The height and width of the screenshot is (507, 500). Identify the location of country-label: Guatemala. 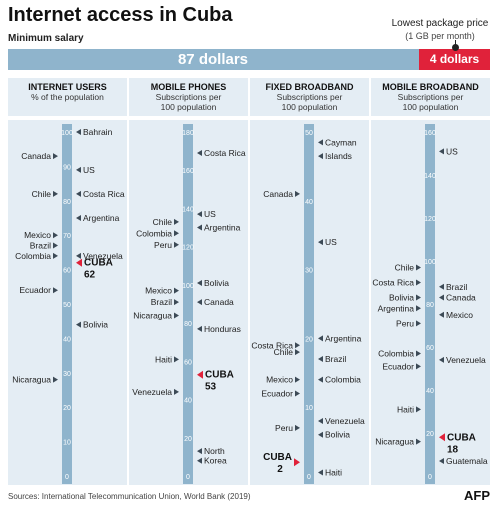
(467, 461).